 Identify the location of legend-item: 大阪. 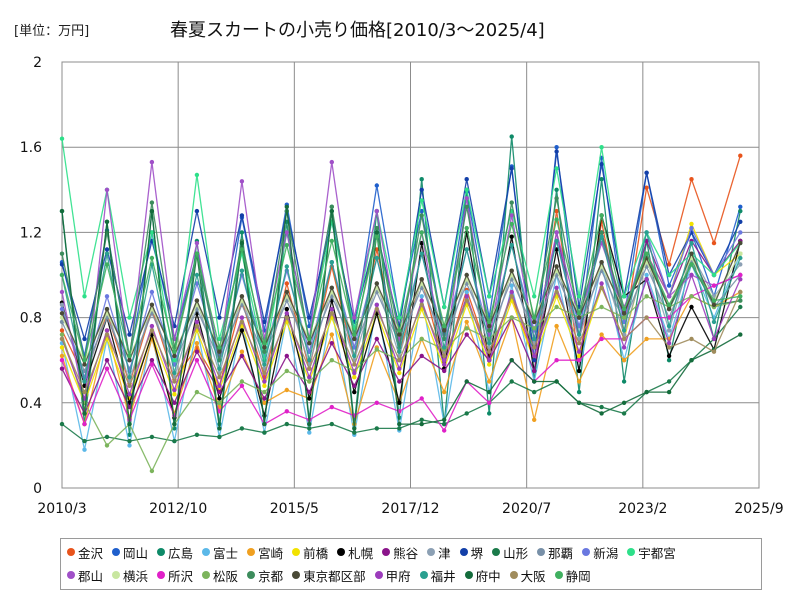
(527, 575).